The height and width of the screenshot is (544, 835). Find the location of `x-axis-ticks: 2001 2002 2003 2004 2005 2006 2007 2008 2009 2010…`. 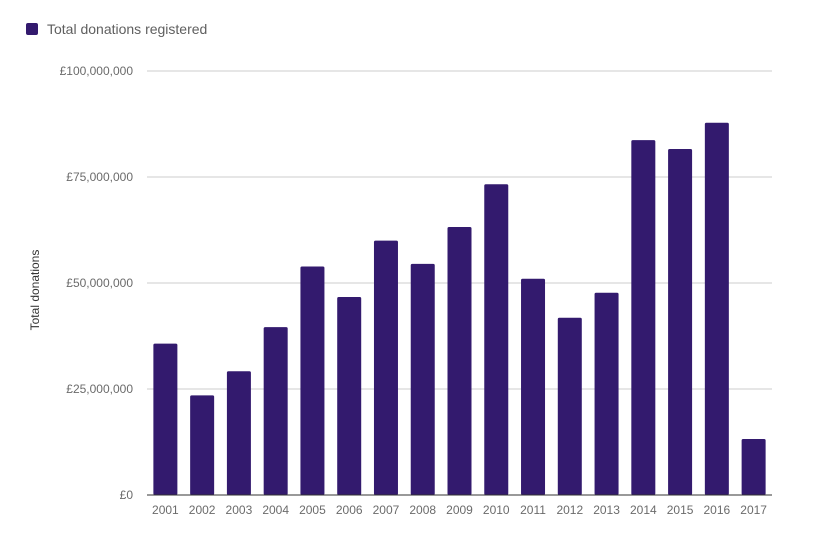

x-axis-ticks: 2001 2002 2003 2004 2005 2006 2007 2008 2009 2010… is located at coordinates (459, 510).